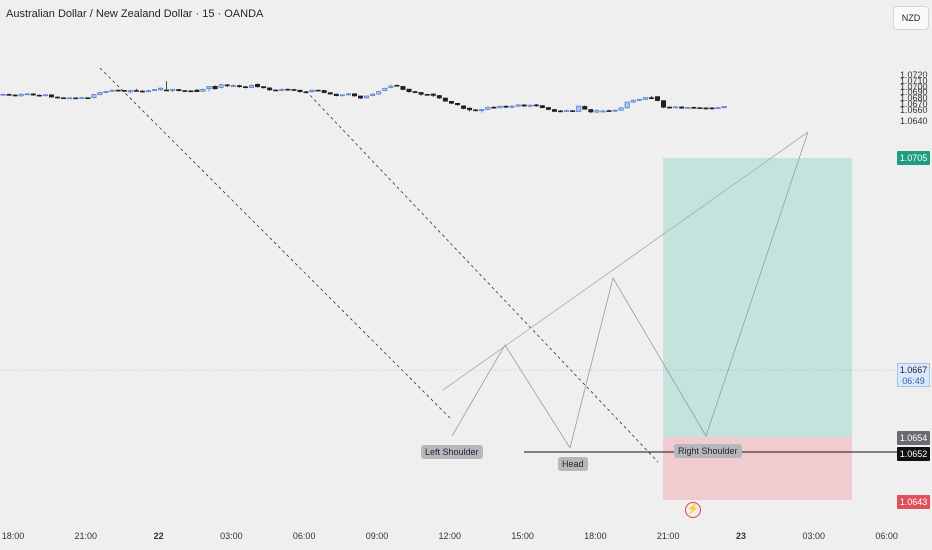 This screenshot has width=932, height=550. I want to click on y-tick-label: 1.0670, so click(914, 104).